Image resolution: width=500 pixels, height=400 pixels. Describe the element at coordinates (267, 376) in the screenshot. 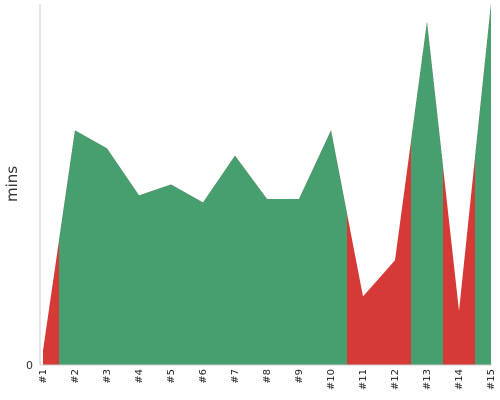

I see `x-tick-label: #8` at that location.